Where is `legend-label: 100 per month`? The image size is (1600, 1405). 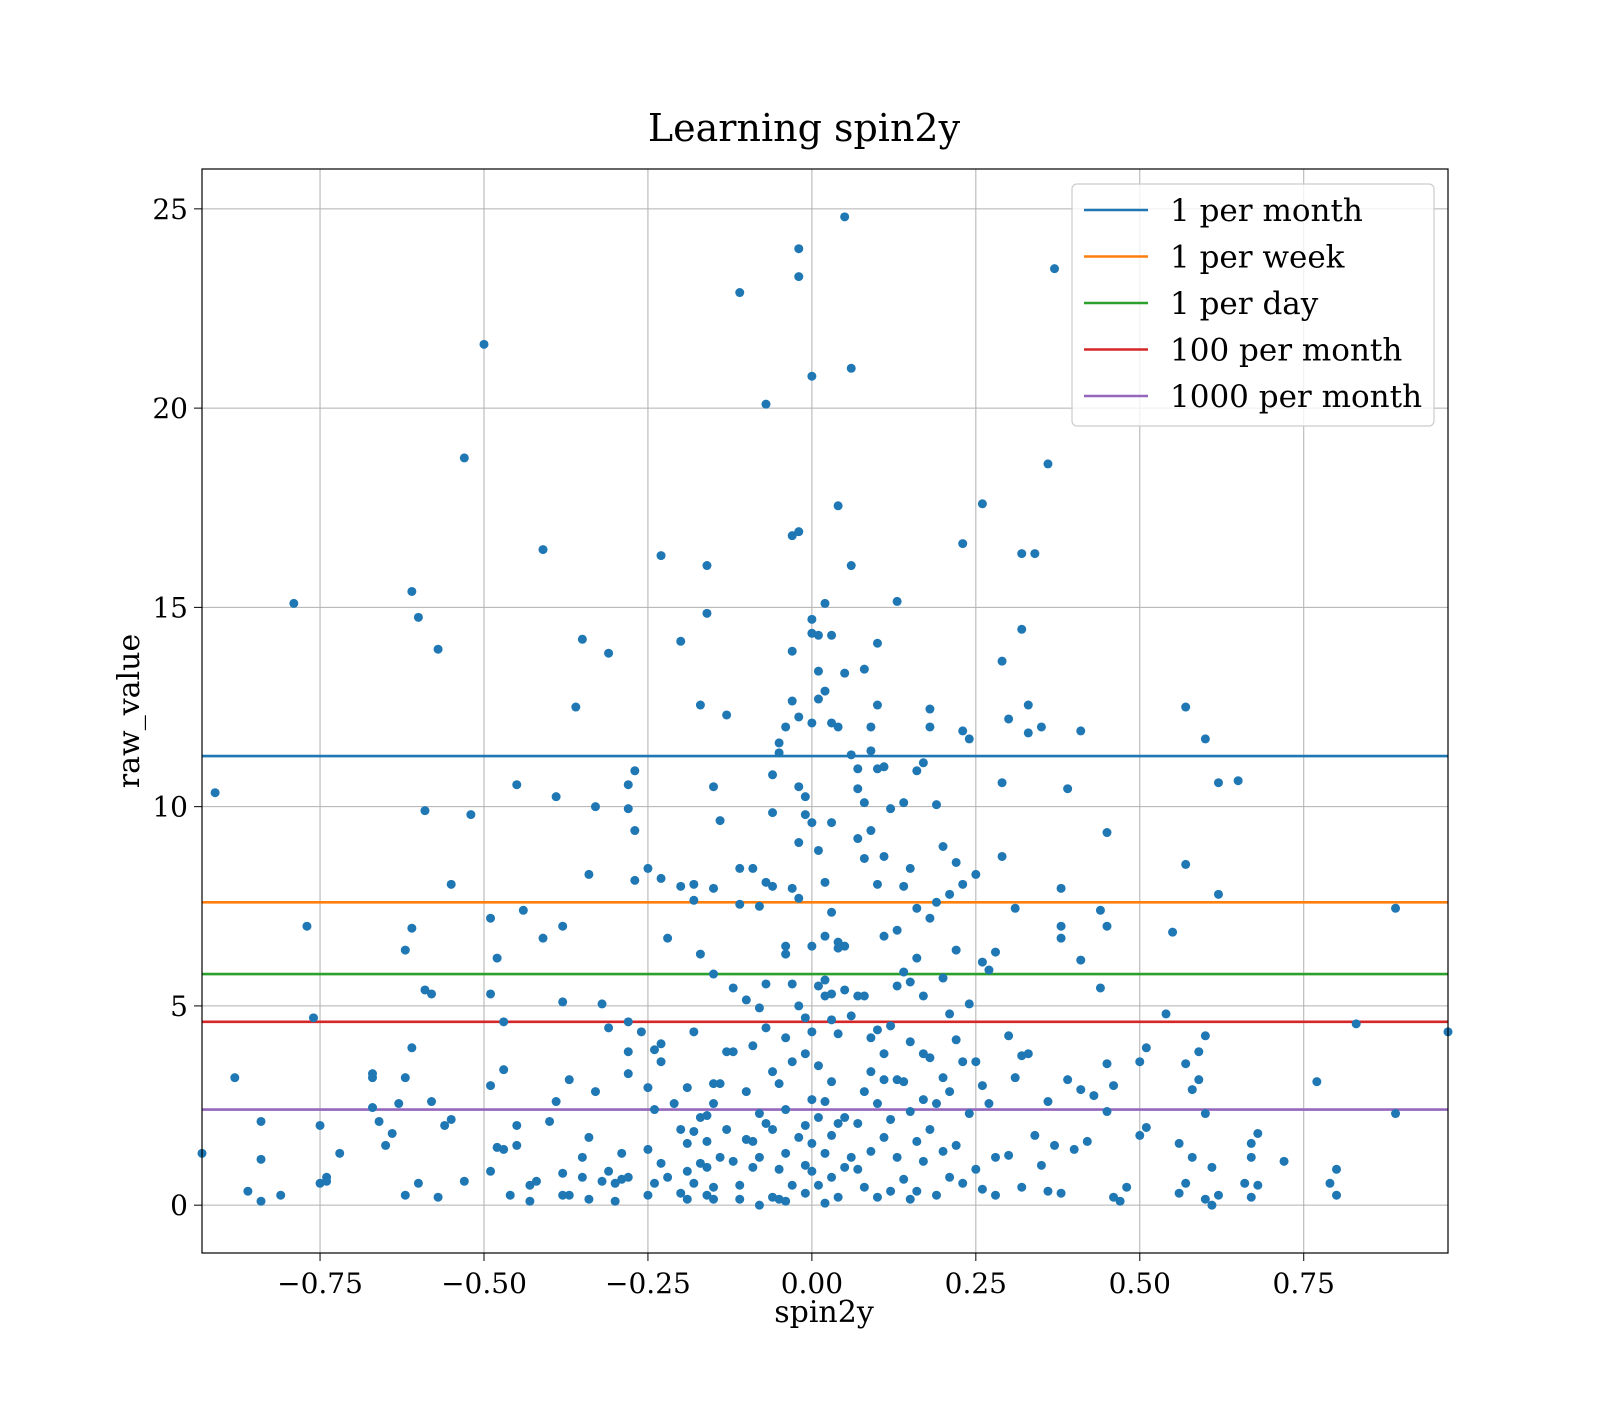
legend-label: 100 per month is located at coordinates (1286, 351).